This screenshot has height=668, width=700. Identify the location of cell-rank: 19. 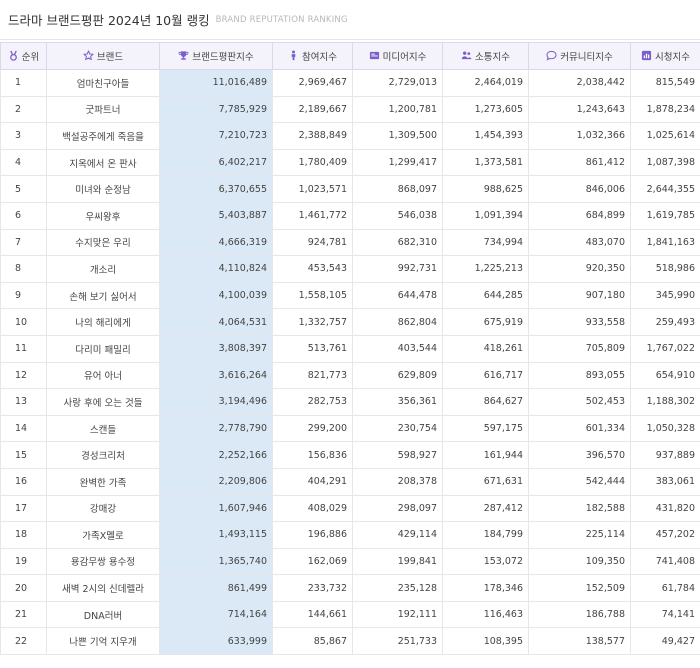
(23, 561).